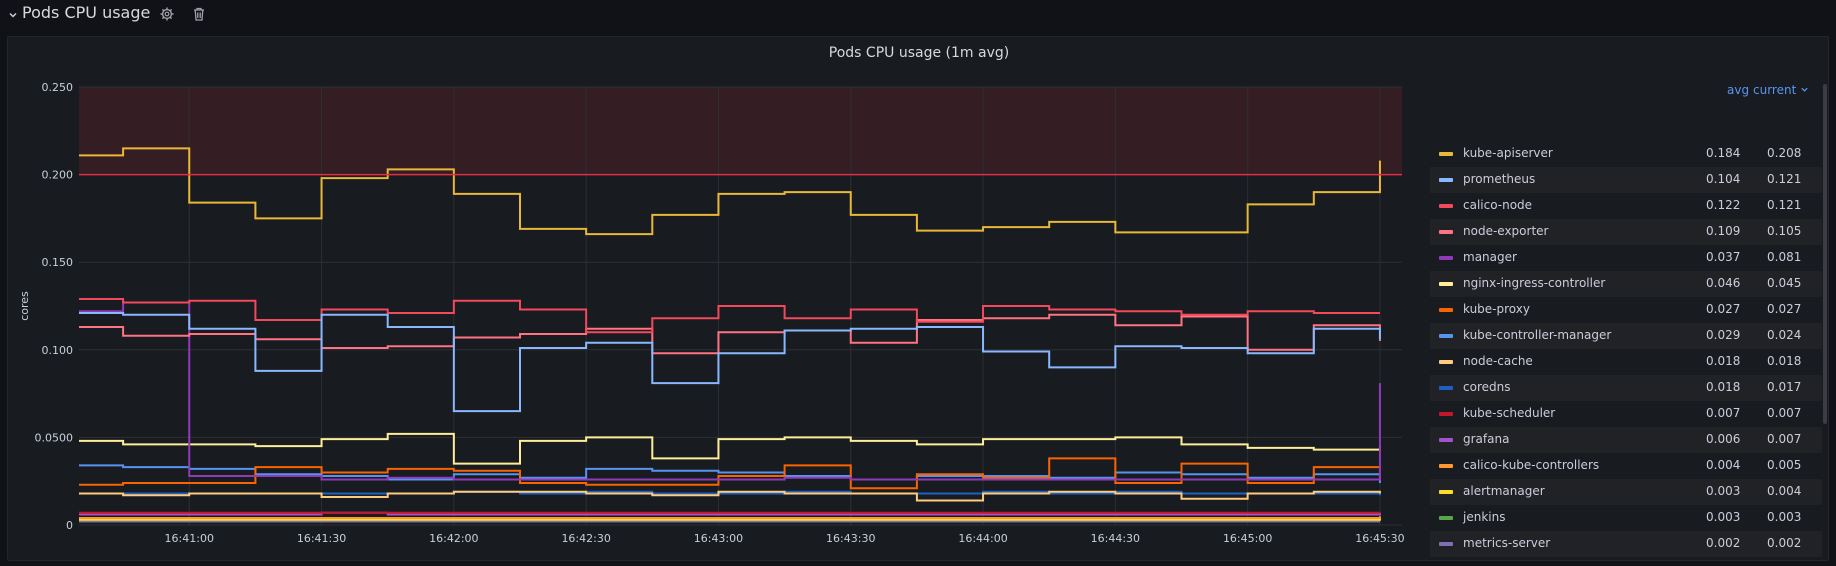  Describe the element at coordinates (1626, 232) in the screenshot. I see `legend-item: node-exporter 0.109 0.105` at that location.